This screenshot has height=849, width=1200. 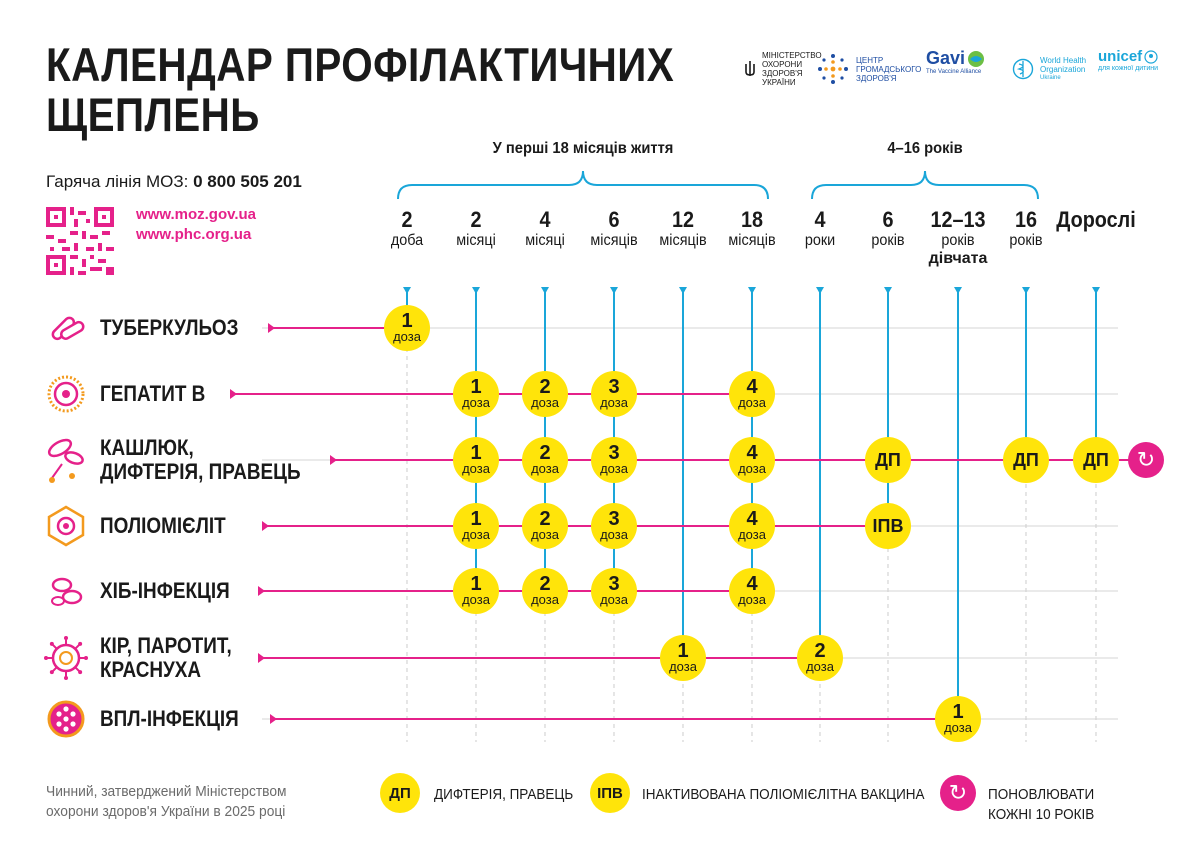 What do you see at coordinates (958, 793) in the screenshot?
I see `legend-renew-icon: ↻` at bounding box center [958, 793].